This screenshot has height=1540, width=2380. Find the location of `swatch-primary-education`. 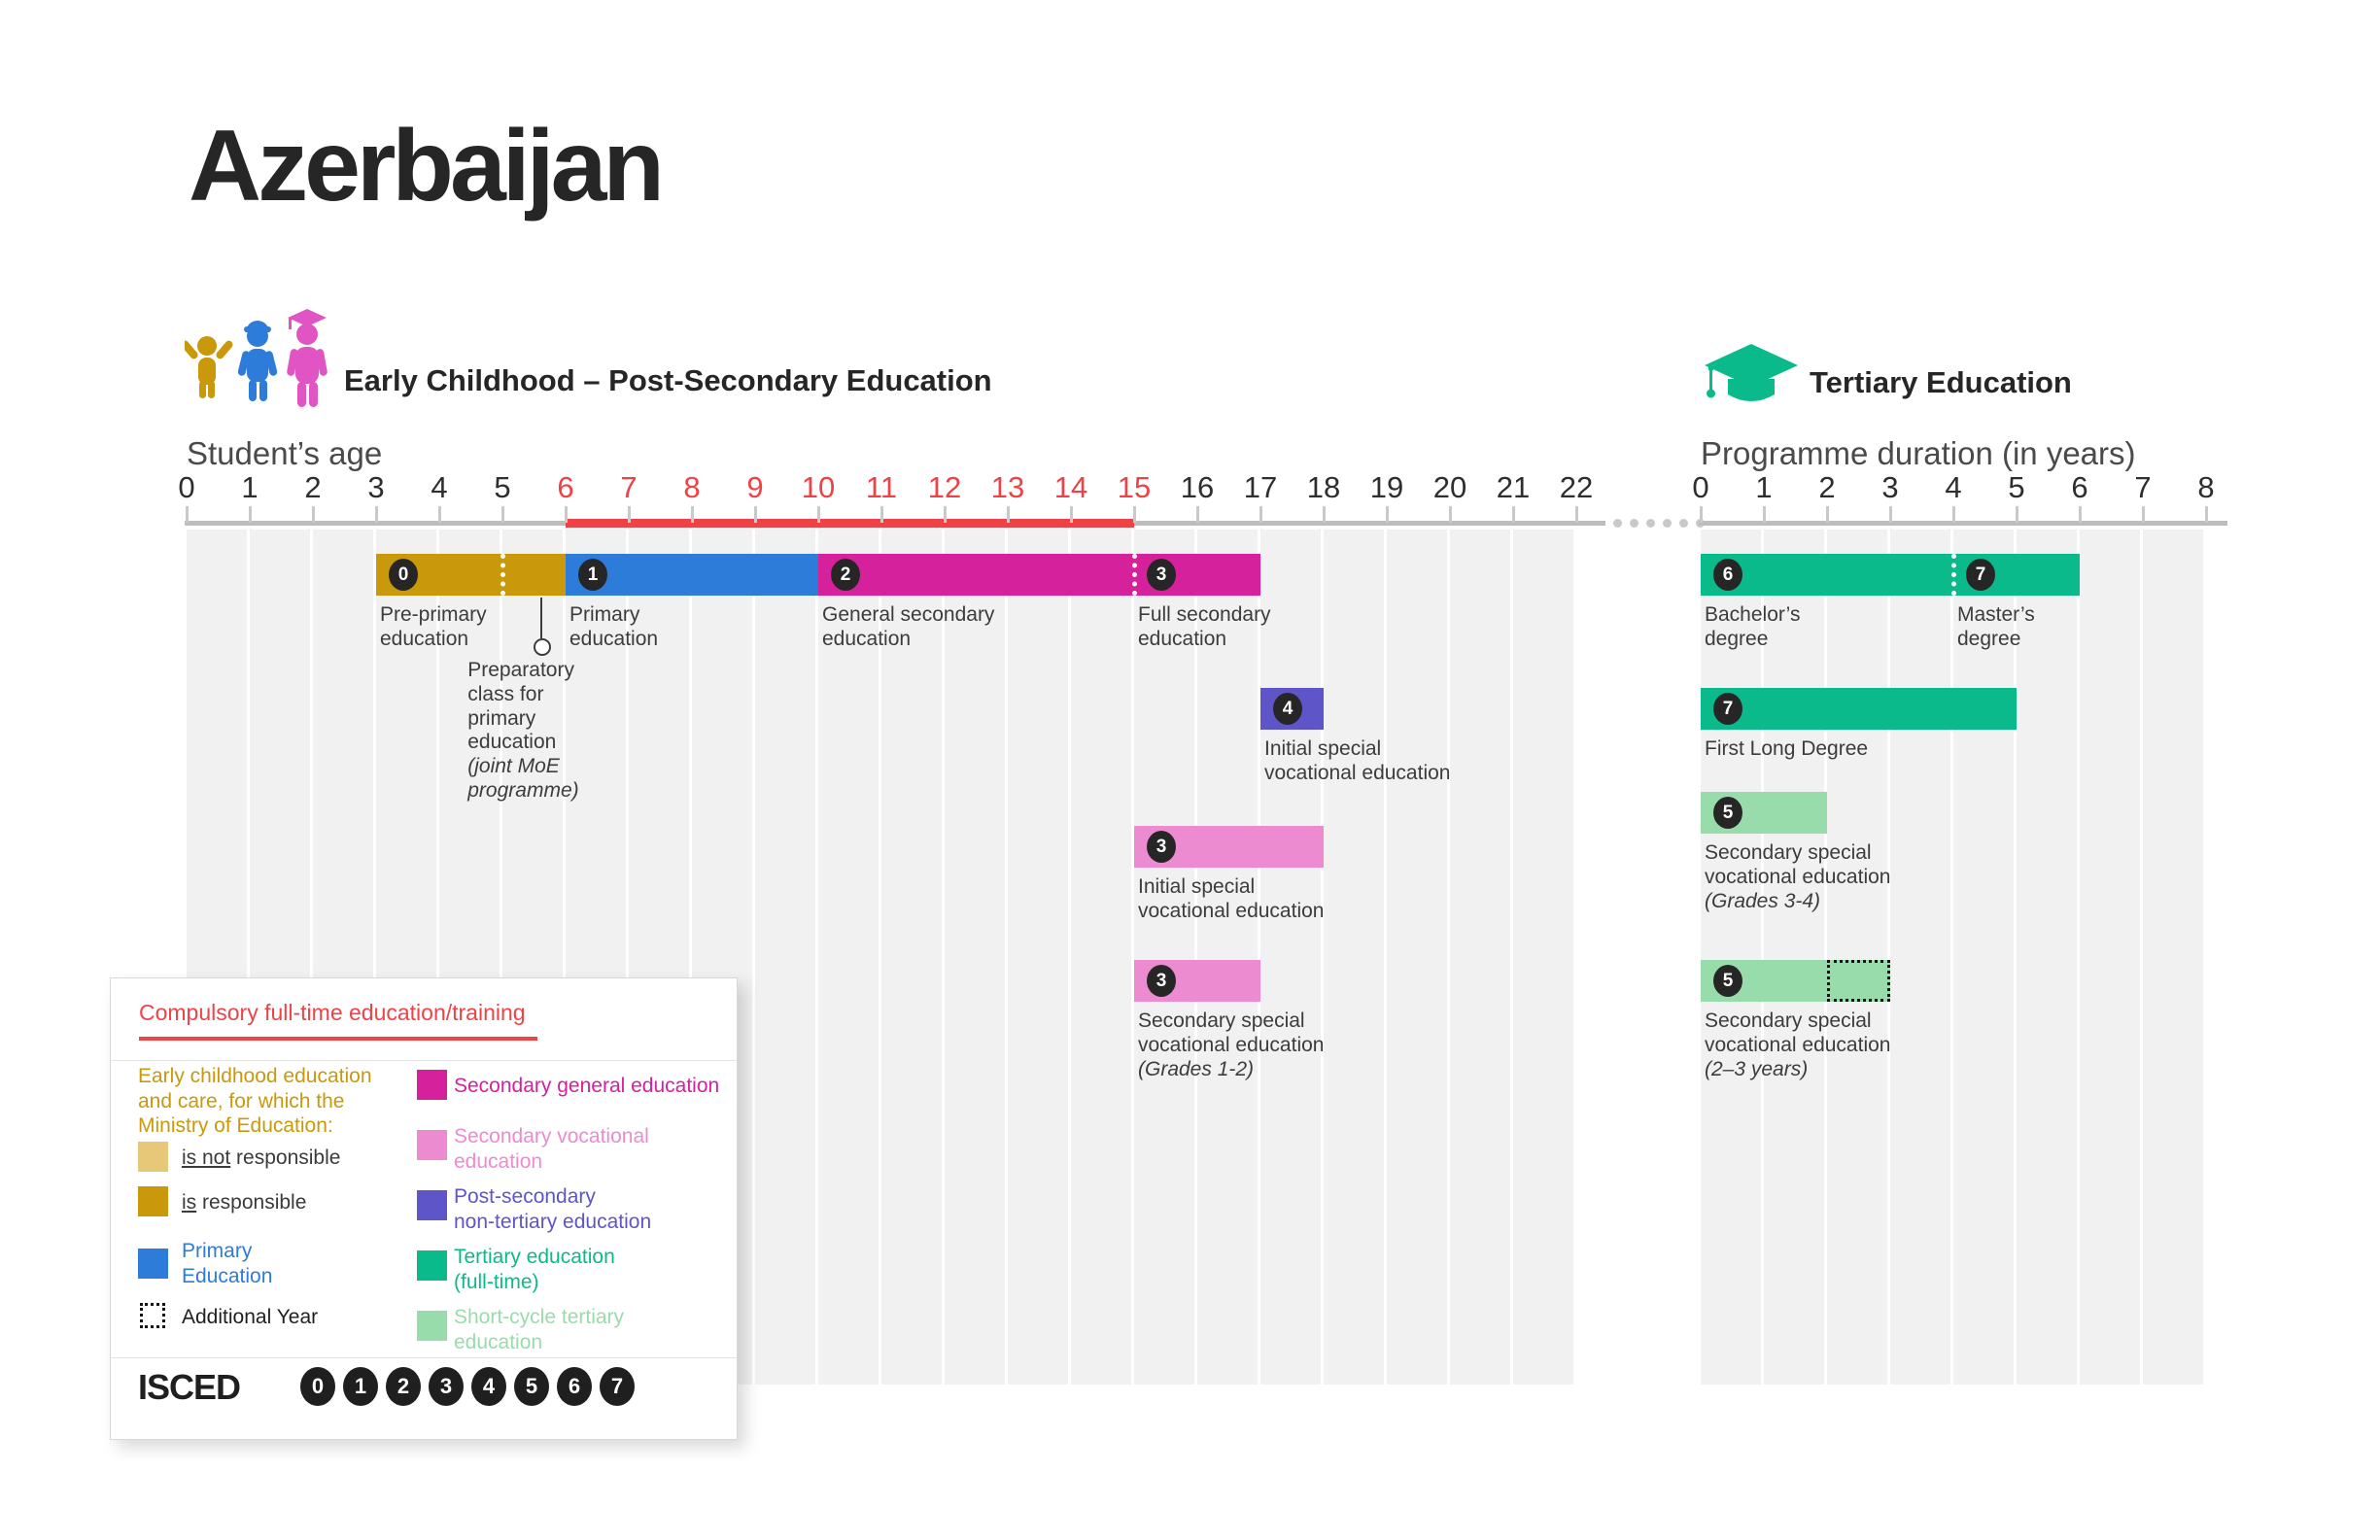

swatch-primary-education is located at coordinates (153, 1264).